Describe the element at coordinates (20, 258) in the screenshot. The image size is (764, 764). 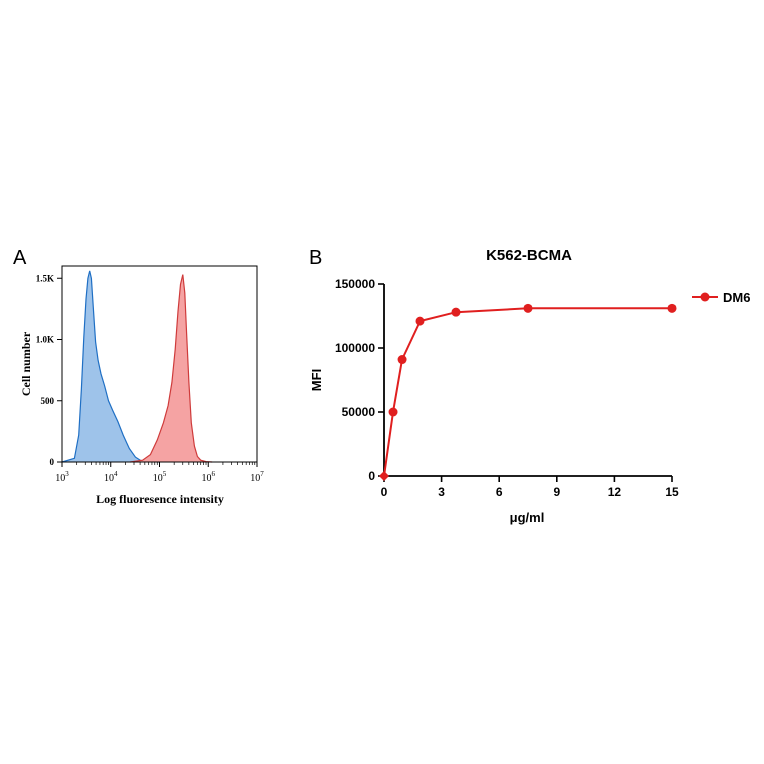
I see `panel-a-letter: A` at that location.